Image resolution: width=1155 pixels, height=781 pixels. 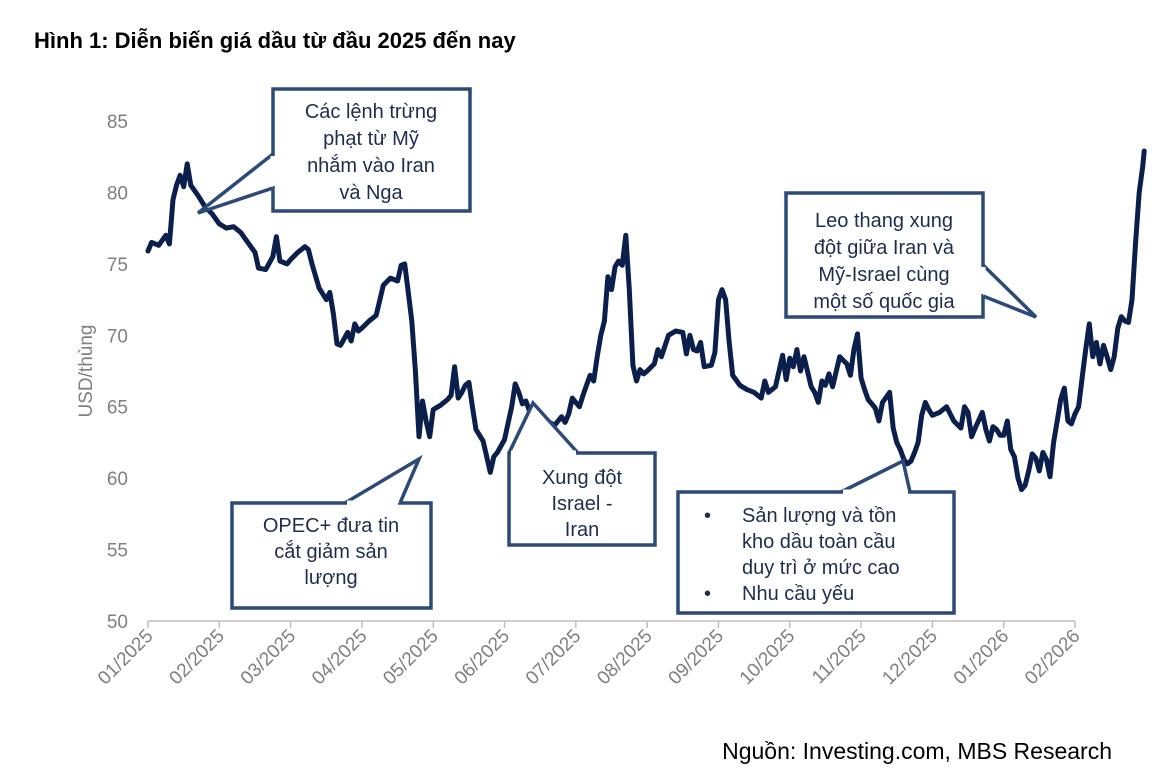 What do you see at coordinates (624, 657) in the screenshot?
I see `x-tick-label: 08/2025` at bounding box center [624, 657].